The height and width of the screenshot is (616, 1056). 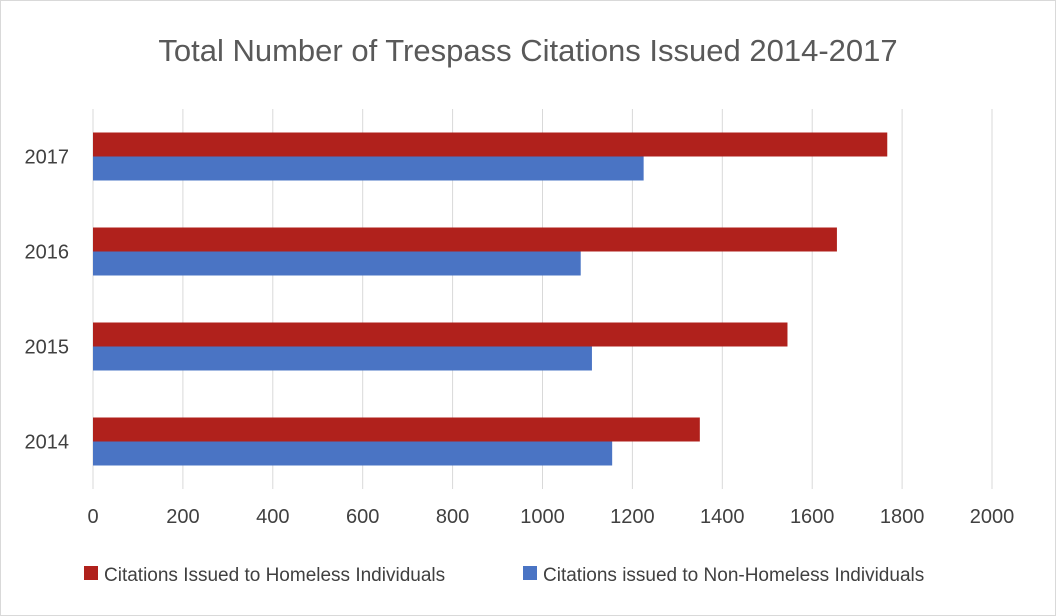 What do you see at coordinates (632, 517) in the screenshot?
I see `x-tick-label: 1200` at bounding box center [632, 517].